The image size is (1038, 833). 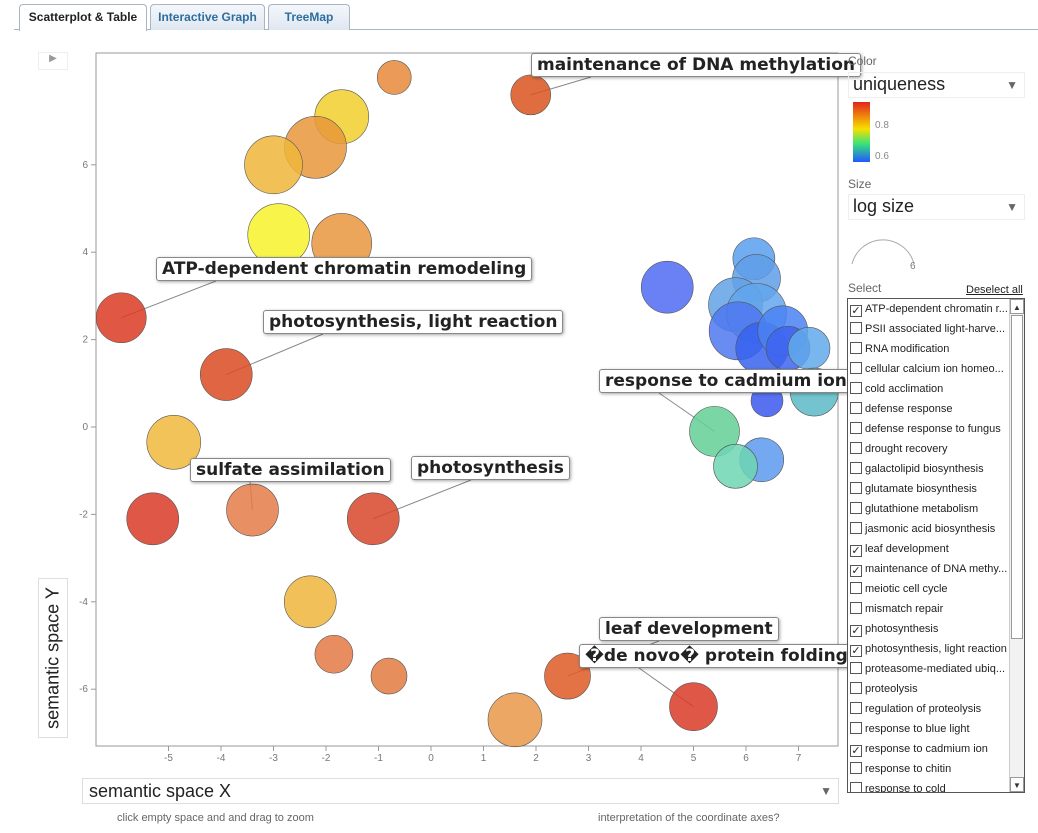 I want to click on axes-interpretation-link: interpretation of the coordinate axes?, so click(x=689, y=818).